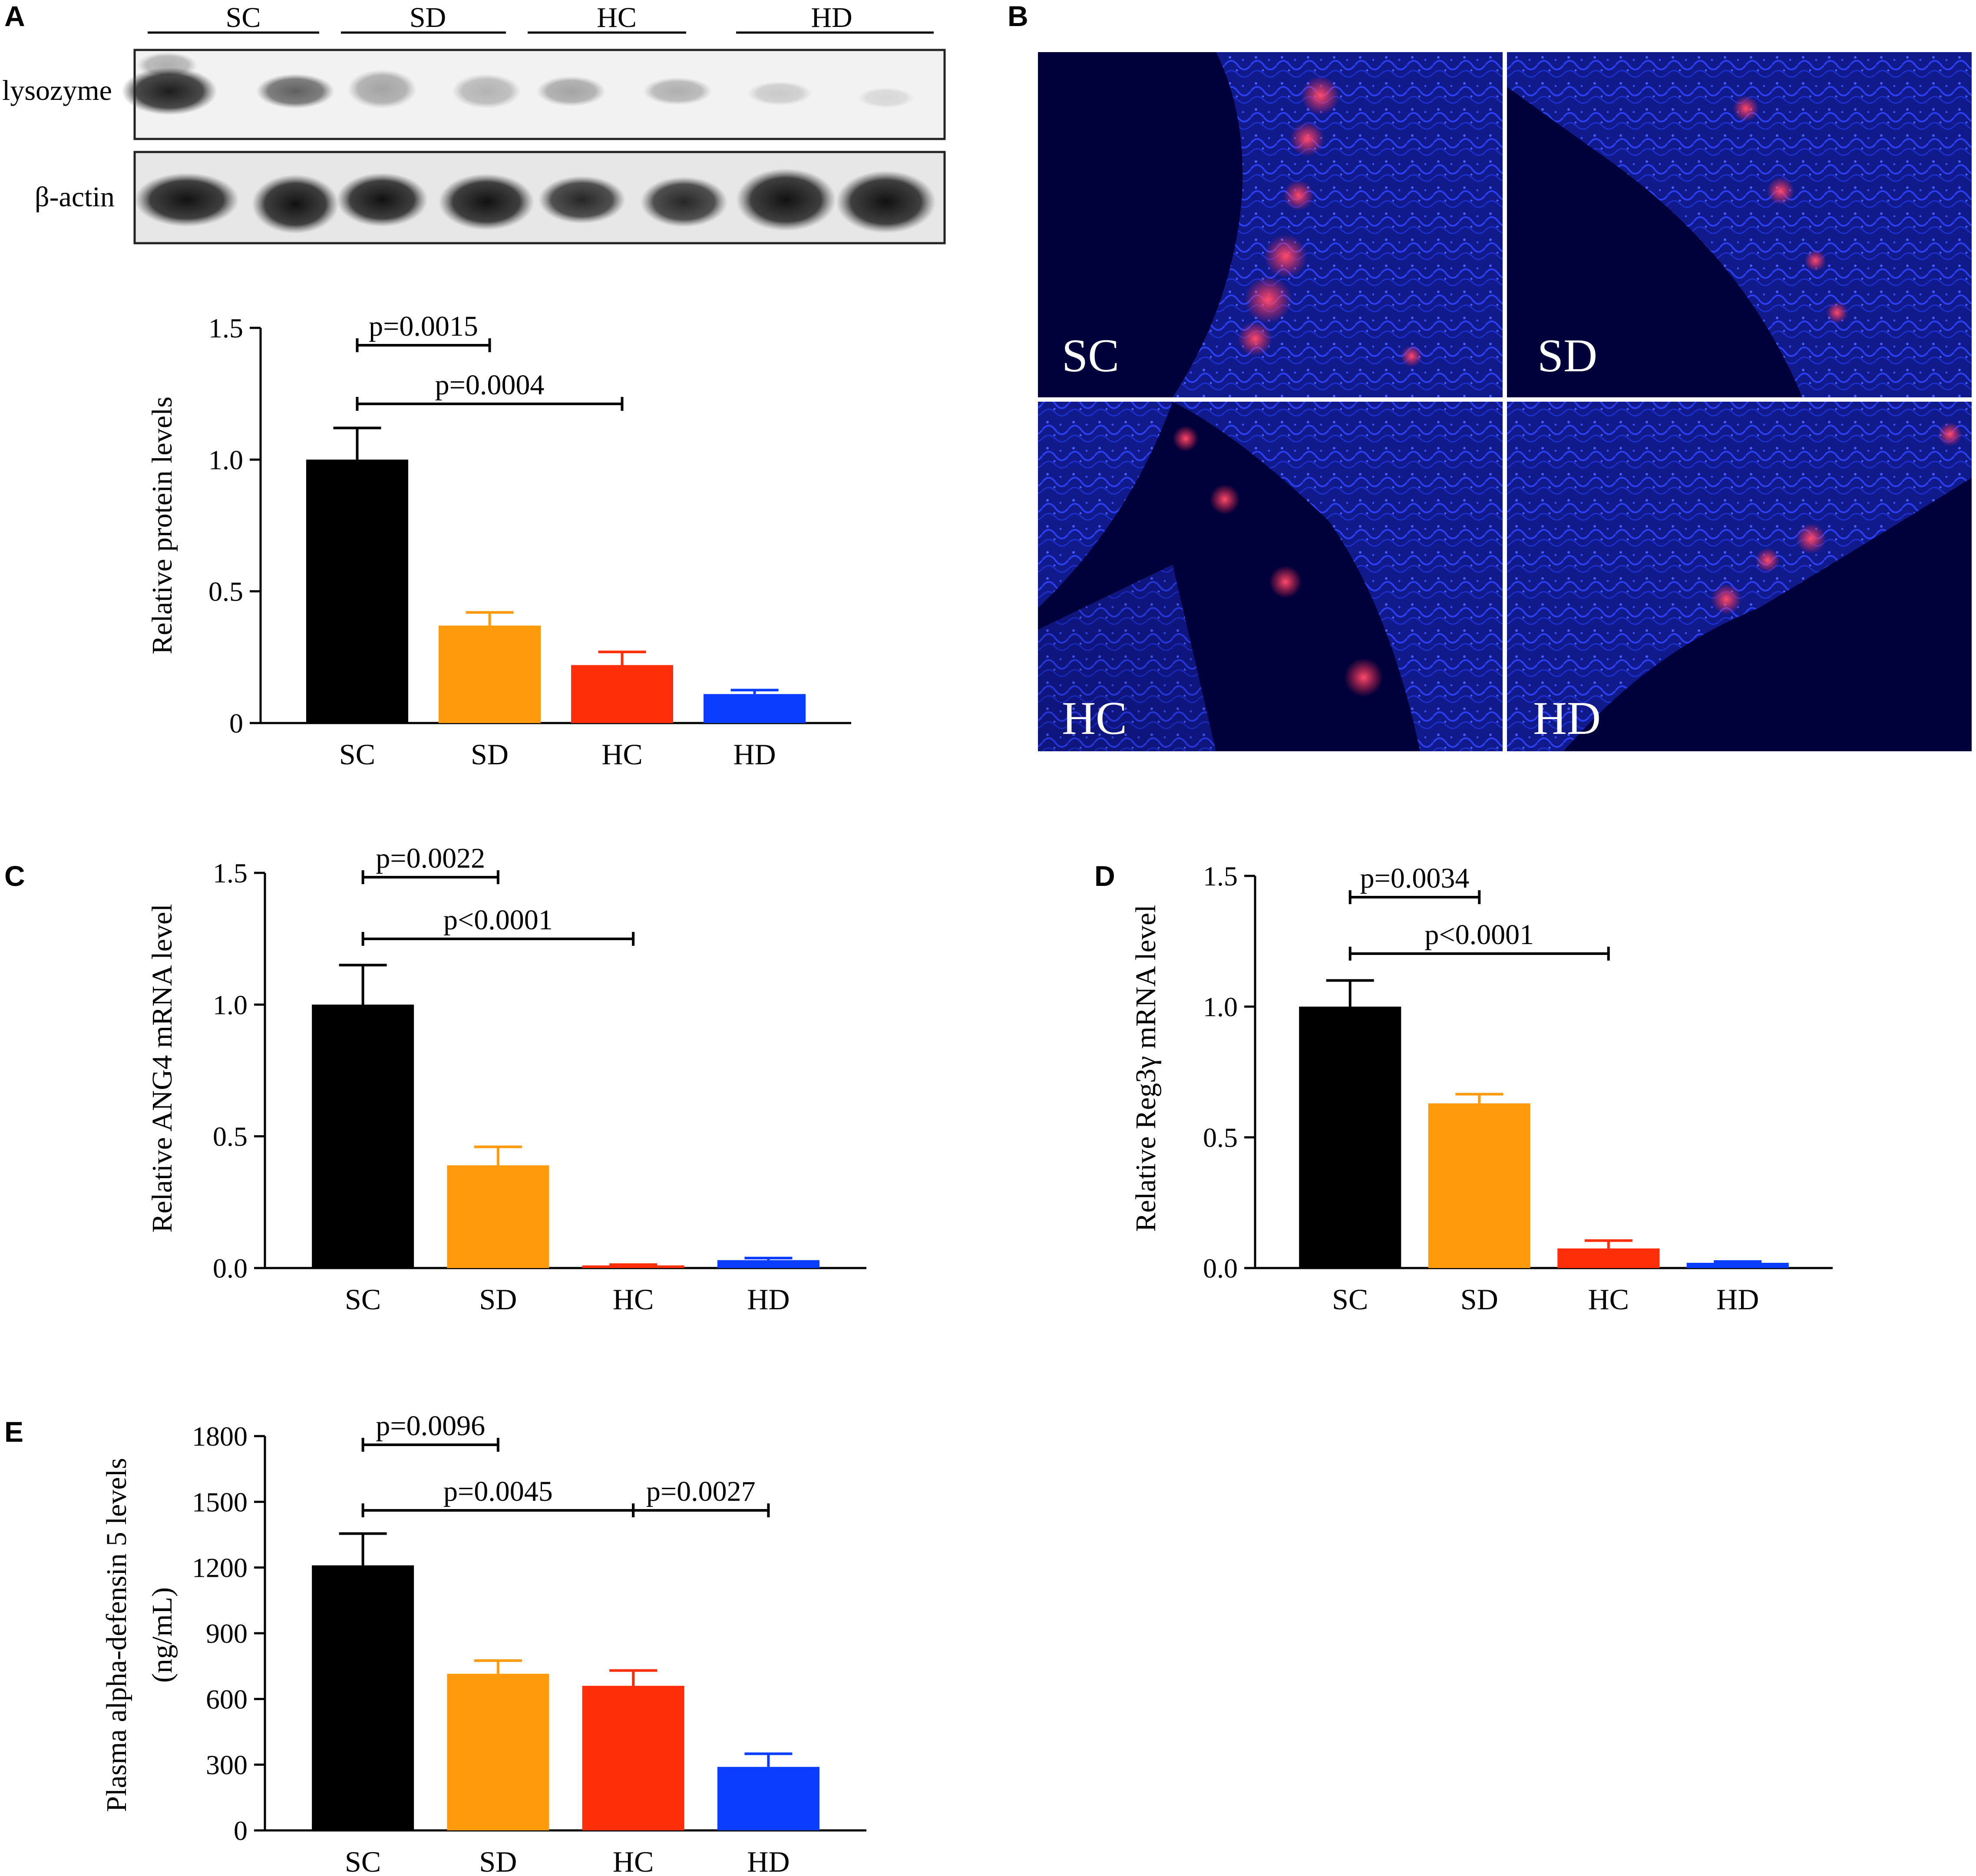  Describe the element at coordinates (162, 525) in the screenshot. I see `y-axis-label: Relative protein levels` at that location.